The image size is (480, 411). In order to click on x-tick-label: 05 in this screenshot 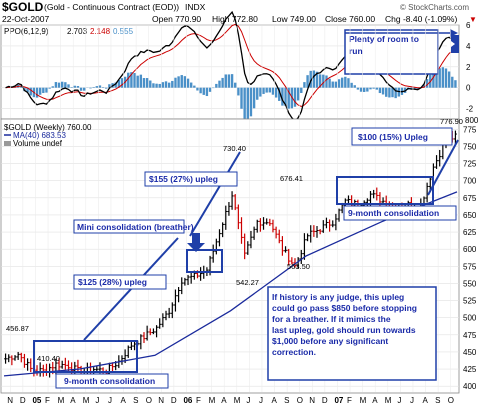, I will do `click(36, 400)`.